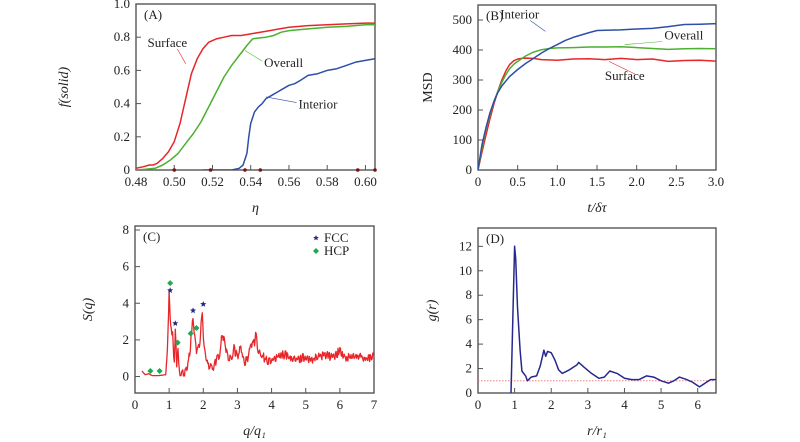 The image size is (800, 442). I want to click on x-tick-label: 0.48, so click(136, 181).